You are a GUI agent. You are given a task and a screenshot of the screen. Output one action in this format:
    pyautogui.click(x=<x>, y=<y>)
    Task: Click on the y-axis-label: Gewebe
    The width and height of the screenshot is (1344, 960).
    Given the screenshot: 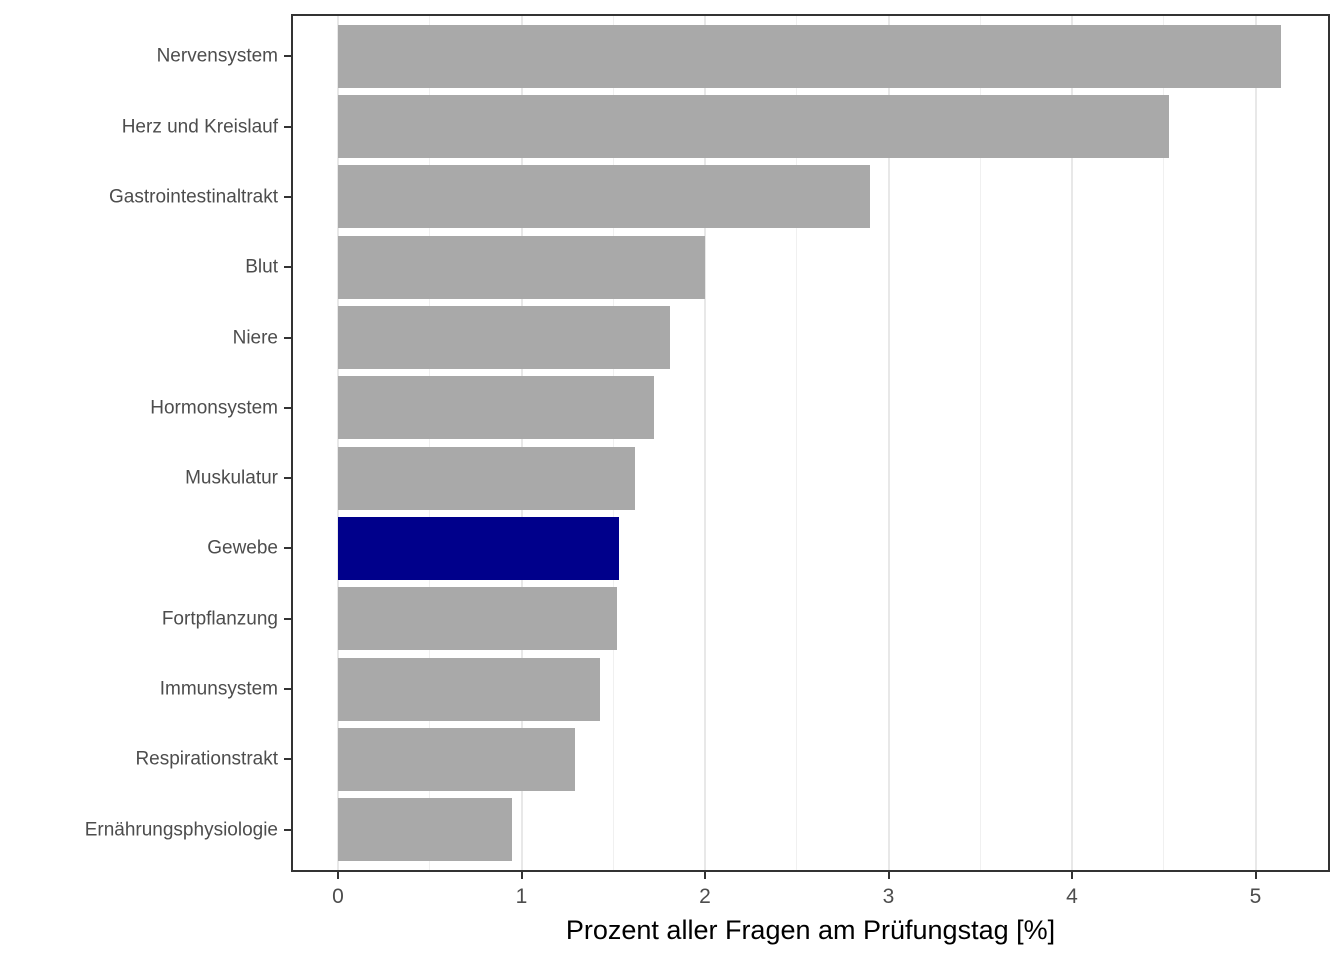 What is the action you would take?
    pyautogui.click(x=242, y=548)
    